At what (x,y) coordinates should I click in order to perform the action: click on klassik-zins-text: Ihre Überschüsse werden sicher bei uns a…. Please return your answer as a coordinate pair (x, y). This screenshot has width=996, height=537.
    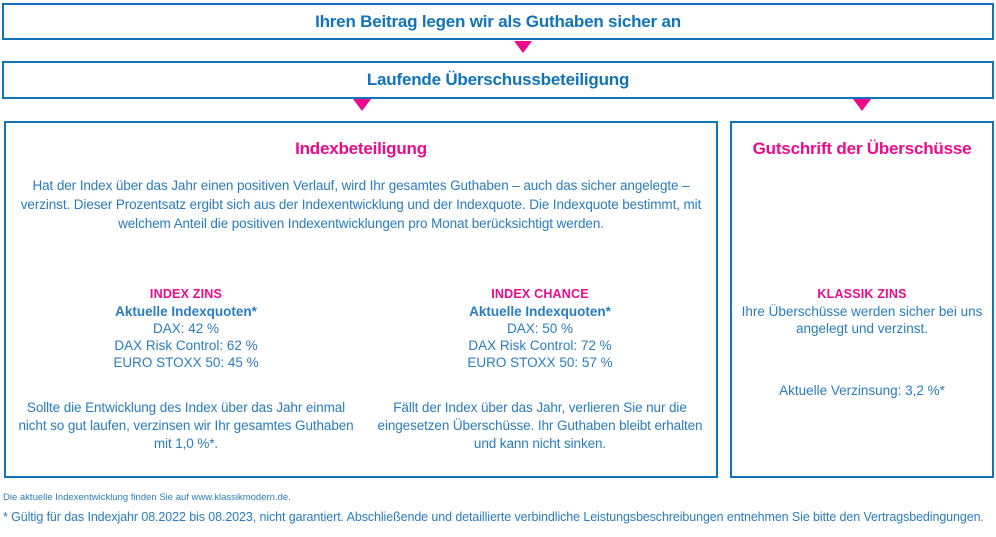
    Looking at the image, I should click on (862, 320).